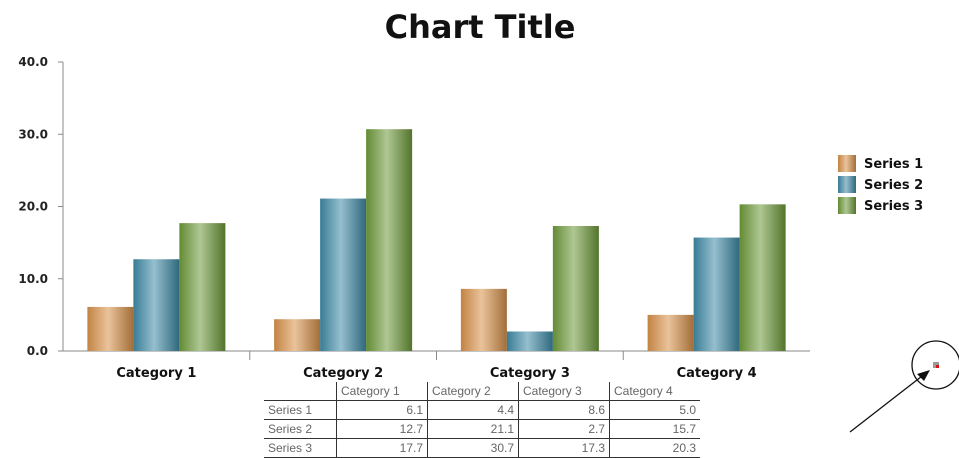  I want to click on data-table-cell: 2.7, so click(564, 429).